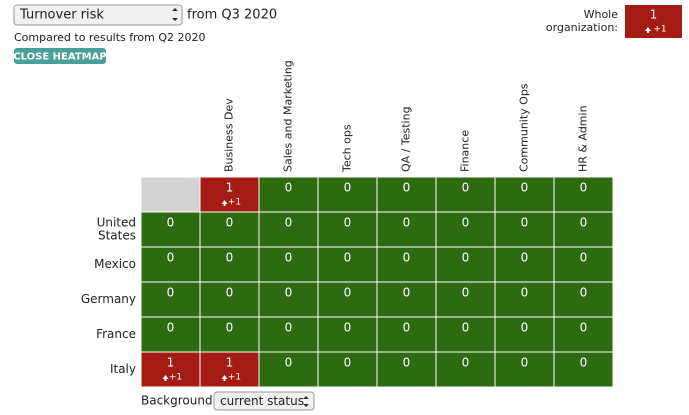 Image resolution: width=689 pixels, height=415 pixels. I want to click on background-select, so click(264, 401).